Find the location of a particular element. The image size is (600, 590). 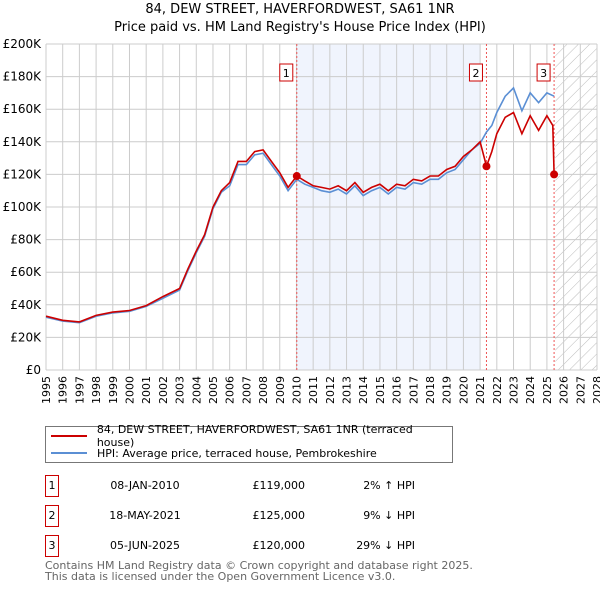

sale-price: £120,000 is located at coordinates (279, 545).